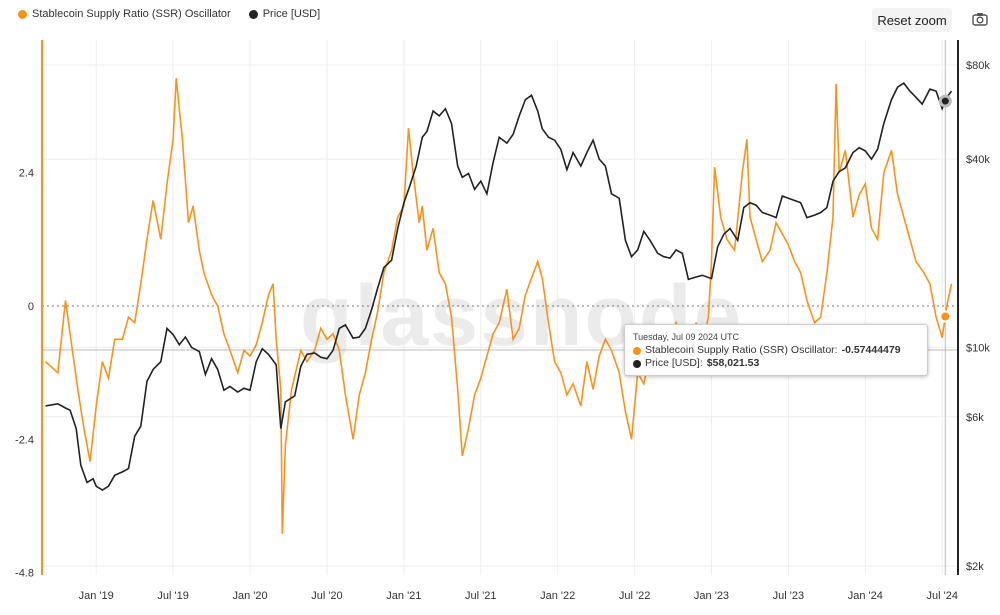  I want to click on legend-item-ssr: Stablecoin Supply Ratio (SSR) Oscillator, so click(124, 14).